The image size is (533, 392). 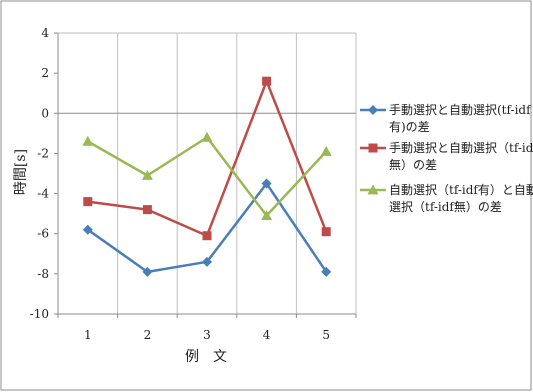 I want to click on legend-label: 有)の差, so click(x=409, y=127).